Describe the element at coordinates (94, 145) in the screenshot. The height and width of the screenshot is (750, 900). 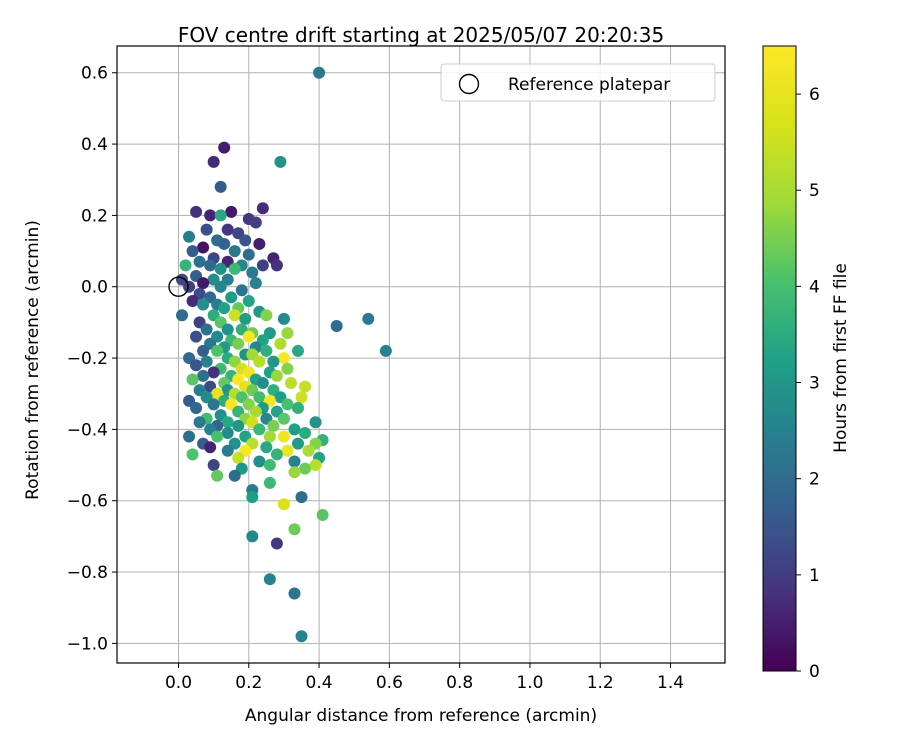
I see `y-tick-label: 0.4` at that location.